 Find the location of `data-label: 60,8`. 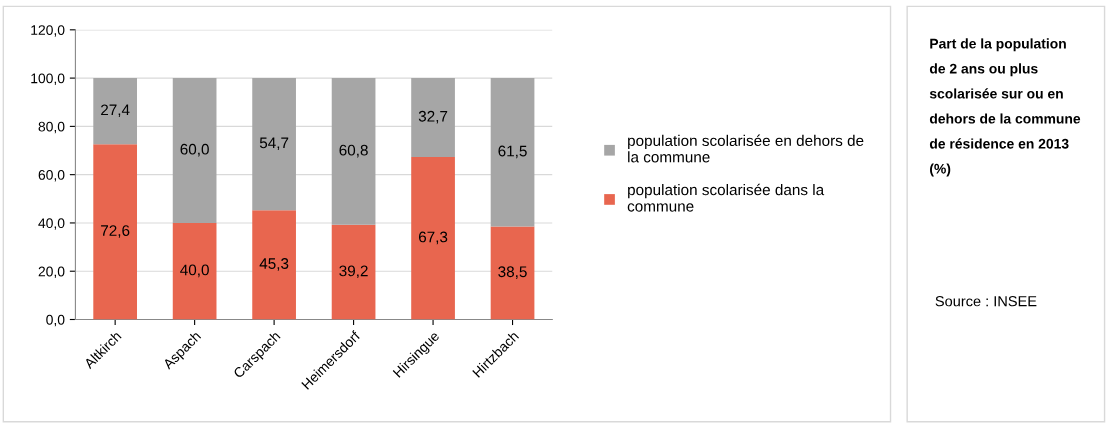

data-label: 60,8 is located at coordinates (353, 151).